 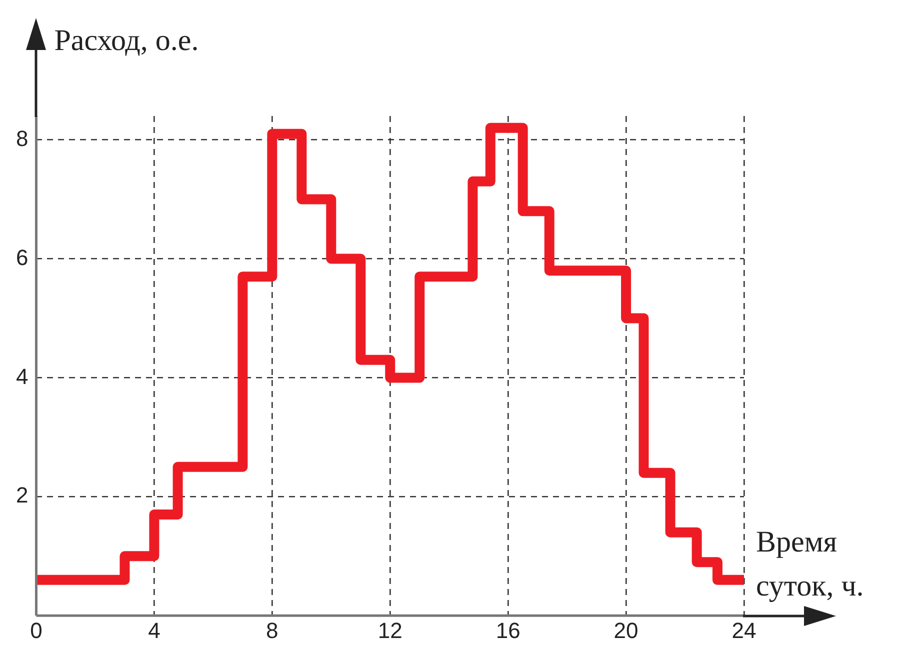 What do you see at coordinates (744, 630) in the screenshot?
I see `x-tick-label: 24` at bounding box center [744, 630].